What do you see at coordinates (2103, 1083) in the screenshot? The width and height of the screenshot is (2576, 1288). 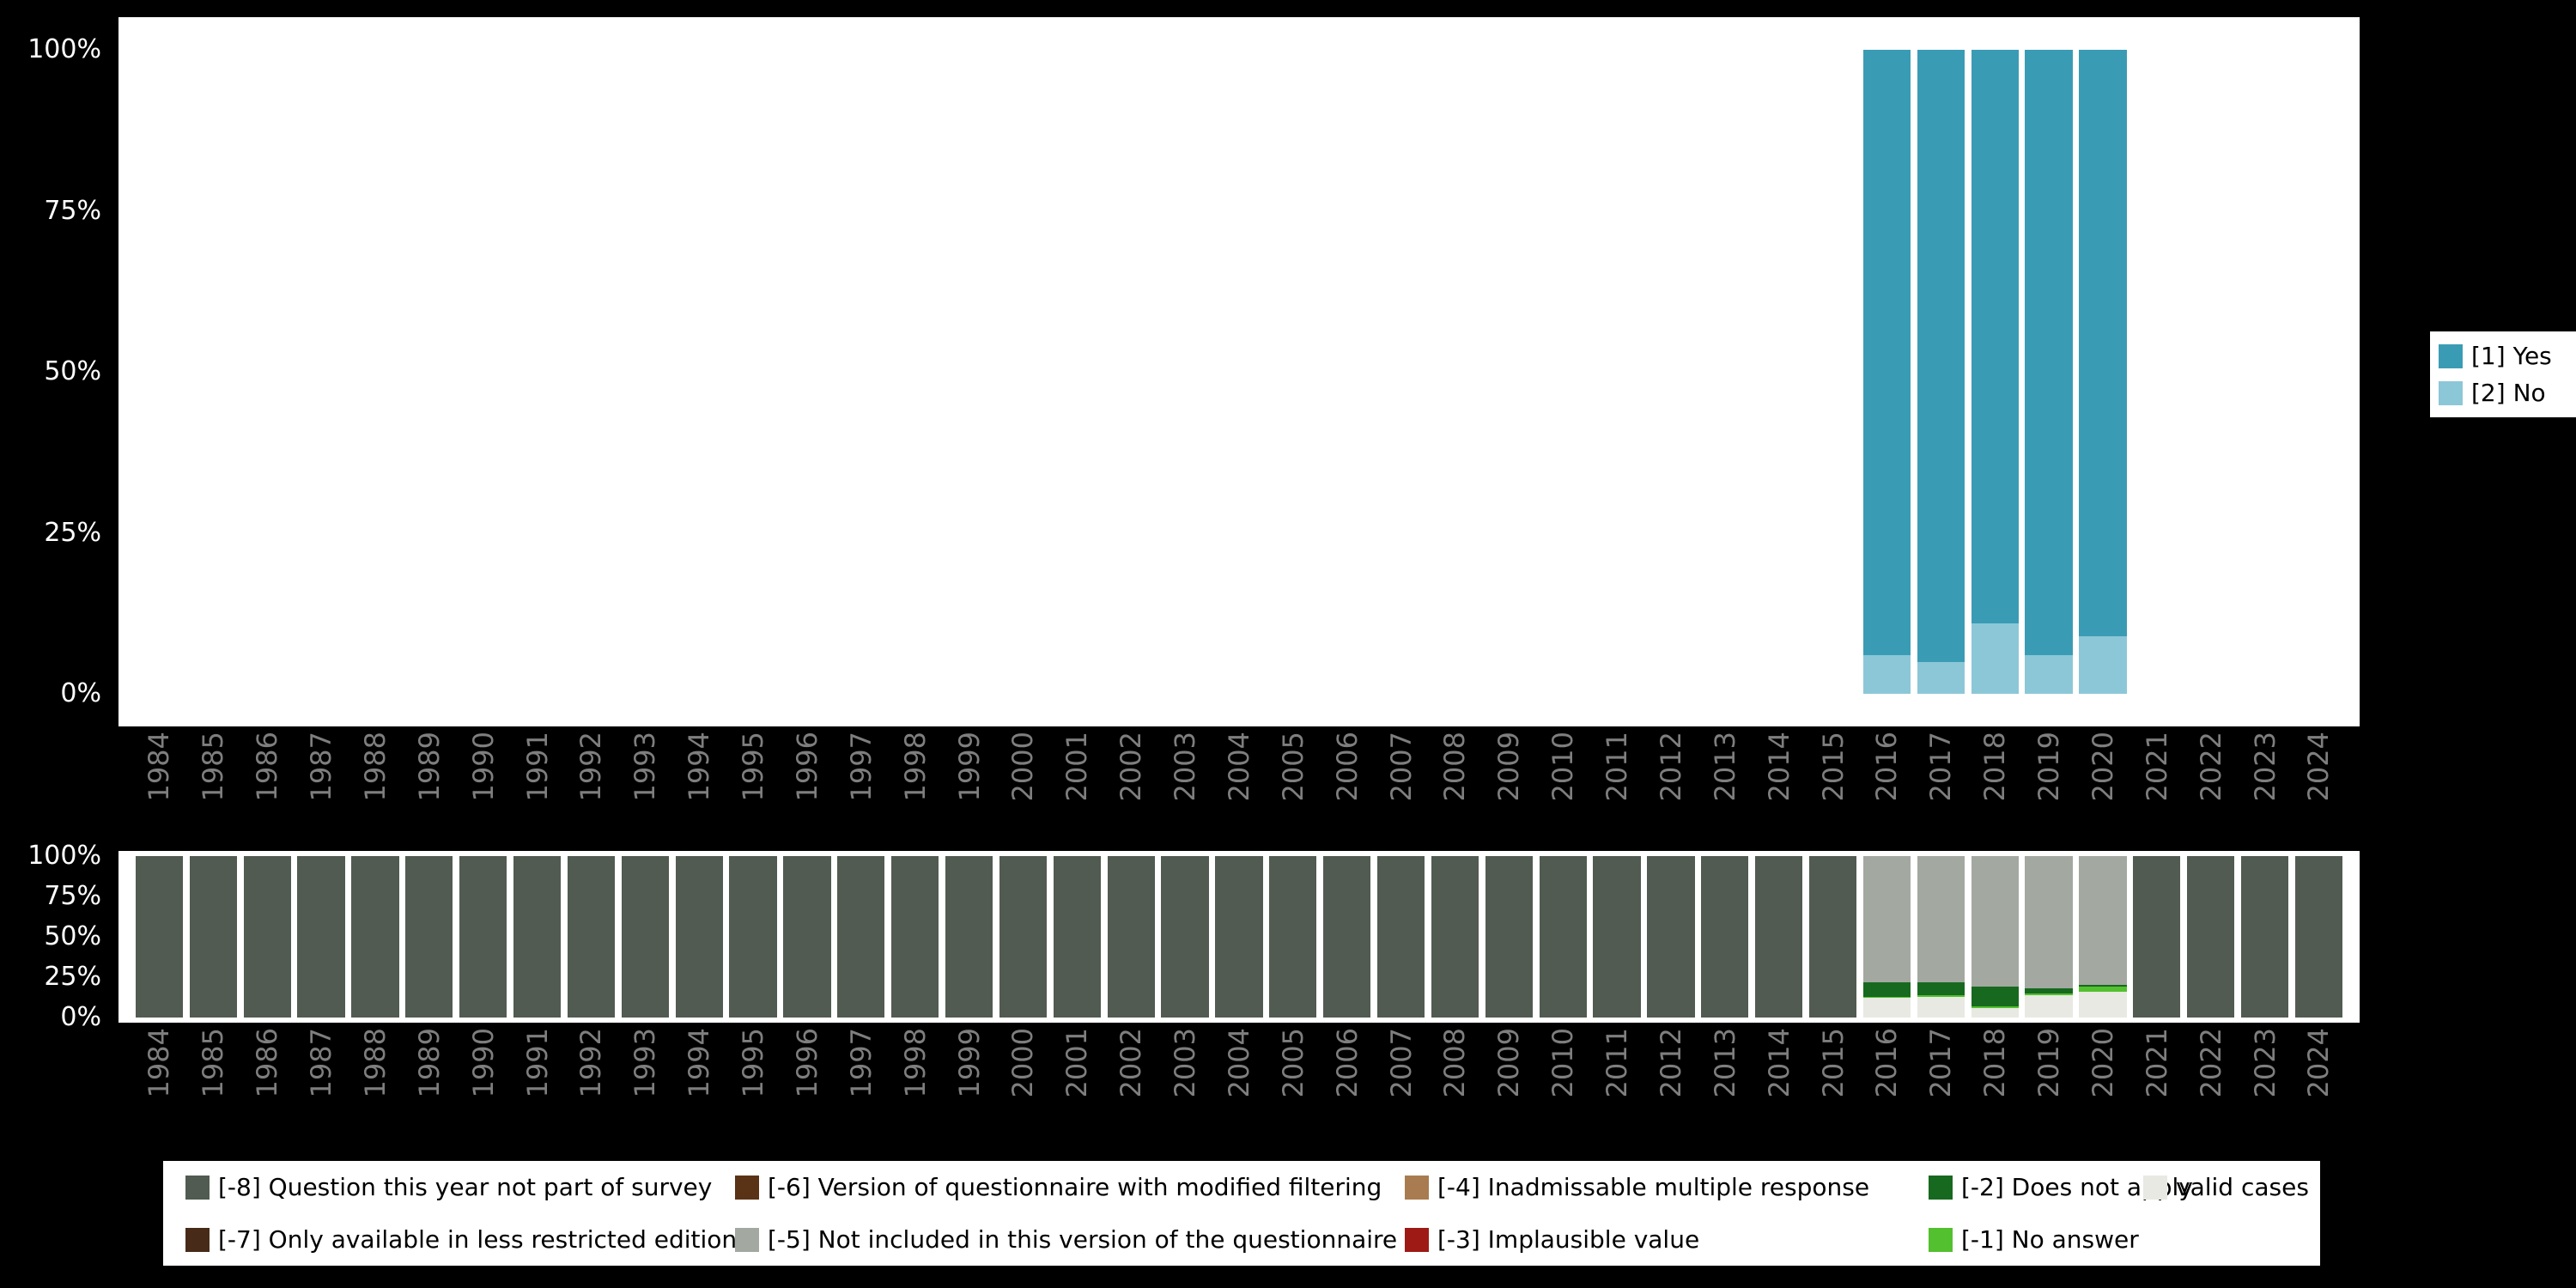 I see `x-tick-2020: 2020` at bounding box center [2103, 1083].